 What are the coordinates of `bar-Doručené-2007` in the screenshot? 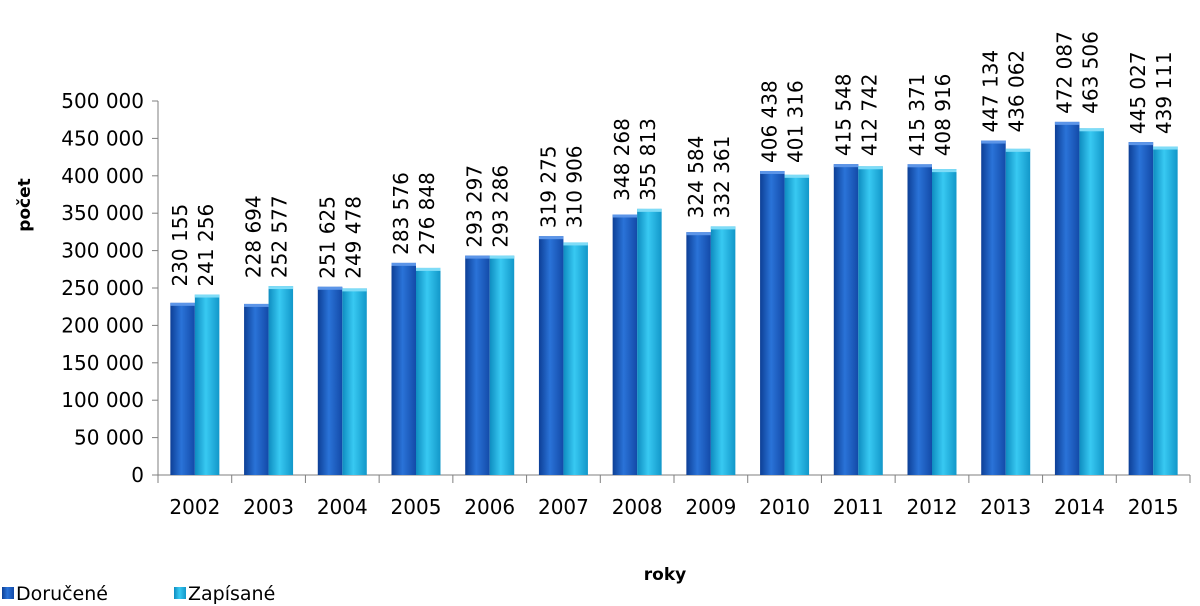 It's located at (551, 355).